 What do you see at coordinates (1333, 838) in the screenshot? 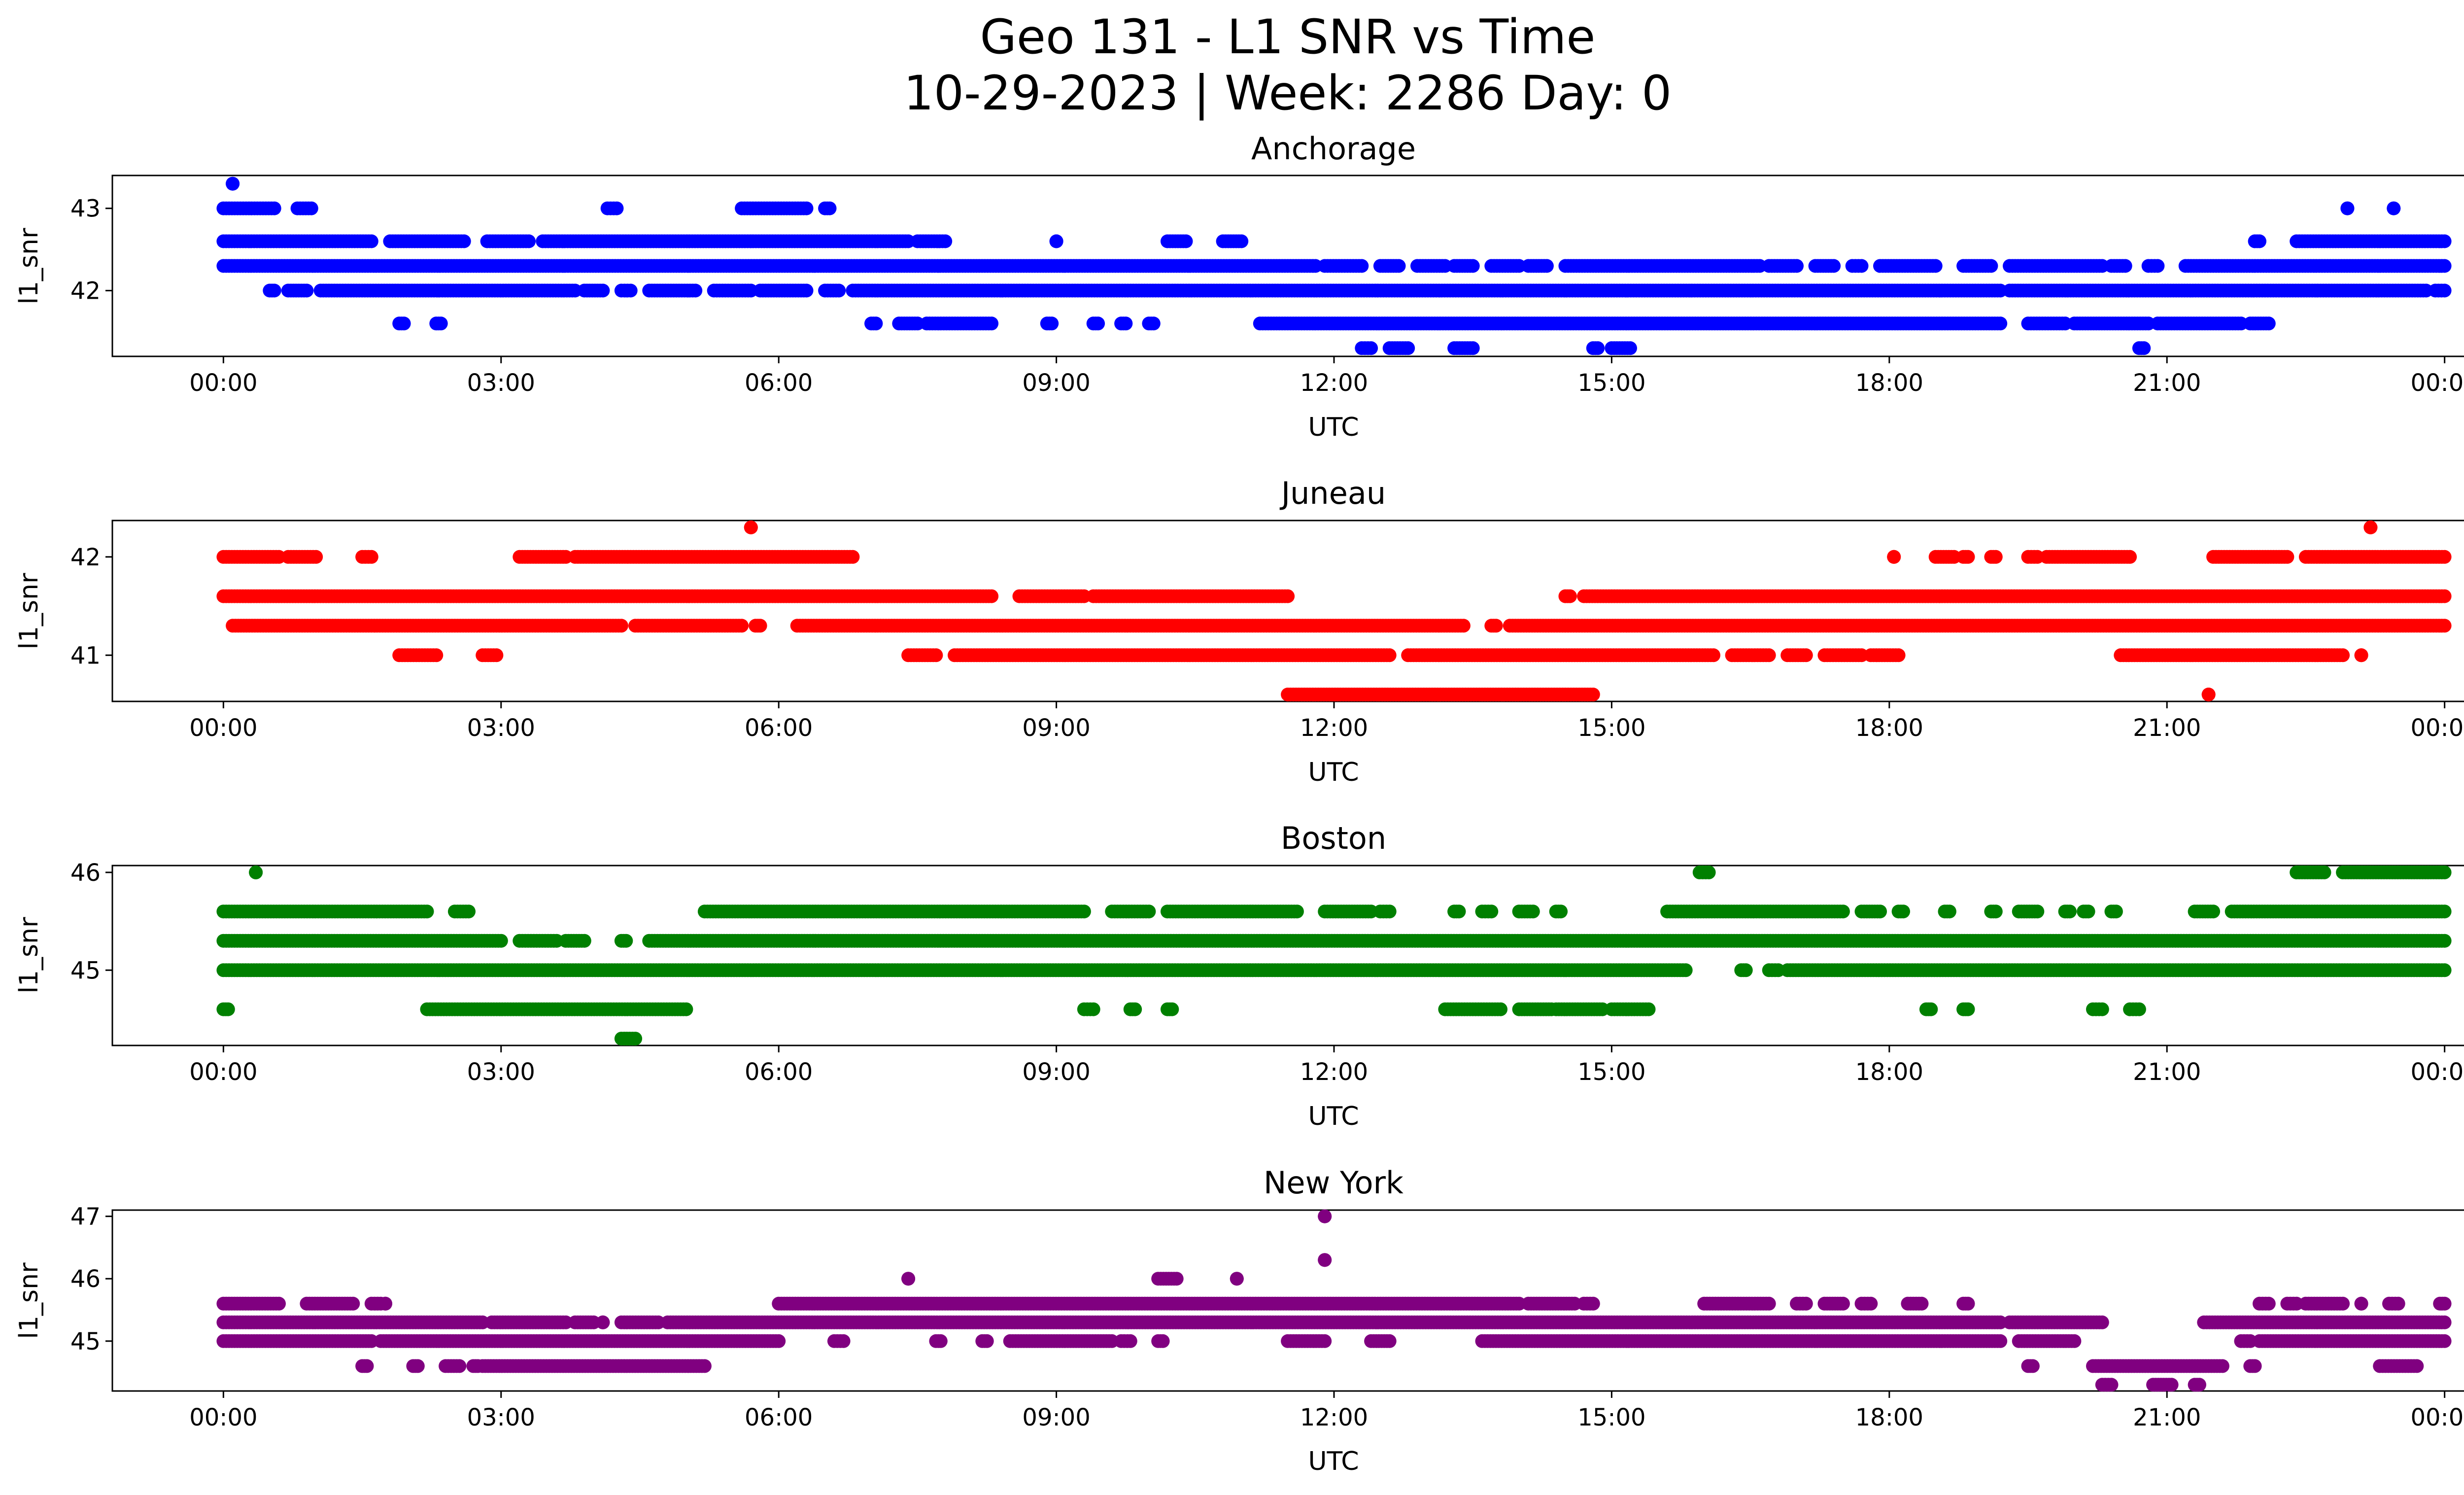
I see `subplot-title: Boston` at bounding box center [1333, 838].